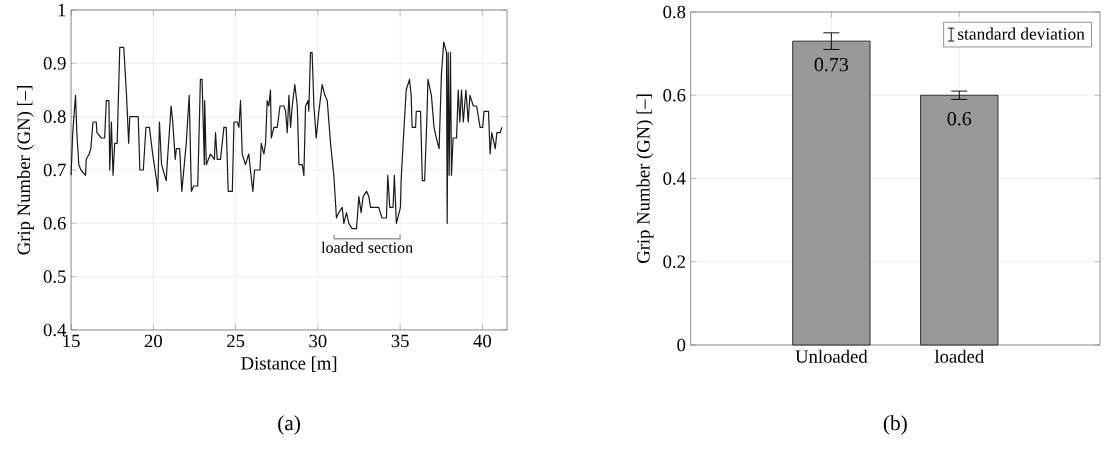 The height and width of the screenshot is (450, 1108). What do you see at coordinates (959, 118) in the screenshot?
I see `data-label: 0.6` at bounding box center [959, 118].